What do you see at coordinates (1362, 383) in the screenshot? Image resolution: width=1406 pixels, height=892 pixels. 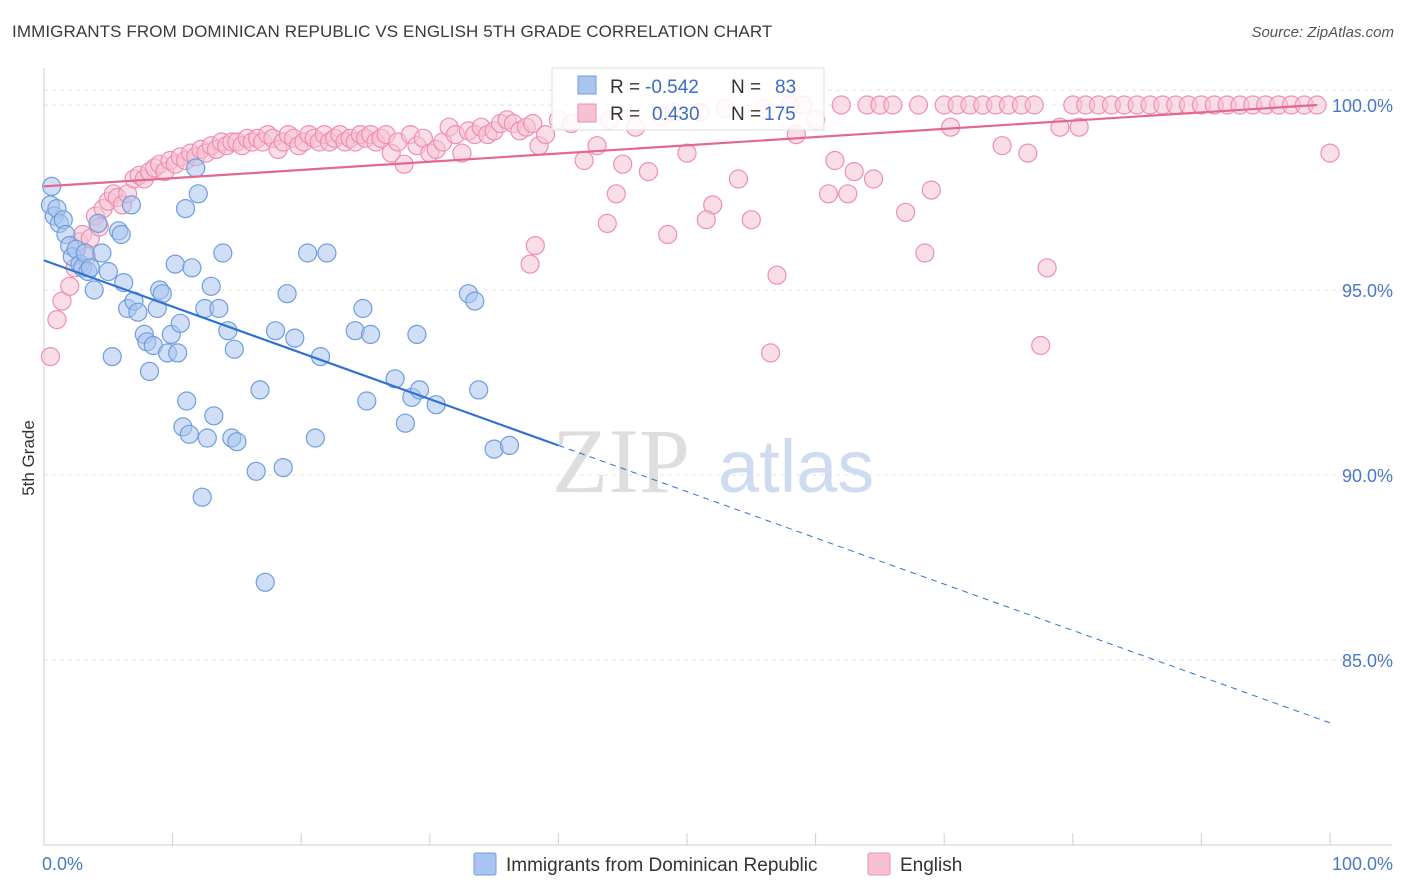 I see `y-tick-labels: 85.0% 90.0% 95.0% 100.0%` at bounding box center [1362, 383].